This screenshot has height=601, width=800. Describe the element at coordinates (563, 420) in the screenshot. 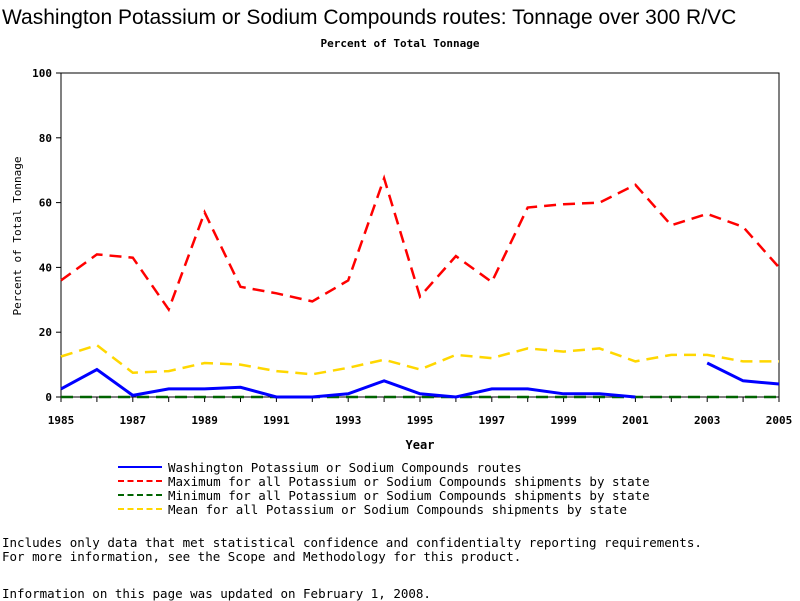

I see `x-tick-label: 1999` at that location.